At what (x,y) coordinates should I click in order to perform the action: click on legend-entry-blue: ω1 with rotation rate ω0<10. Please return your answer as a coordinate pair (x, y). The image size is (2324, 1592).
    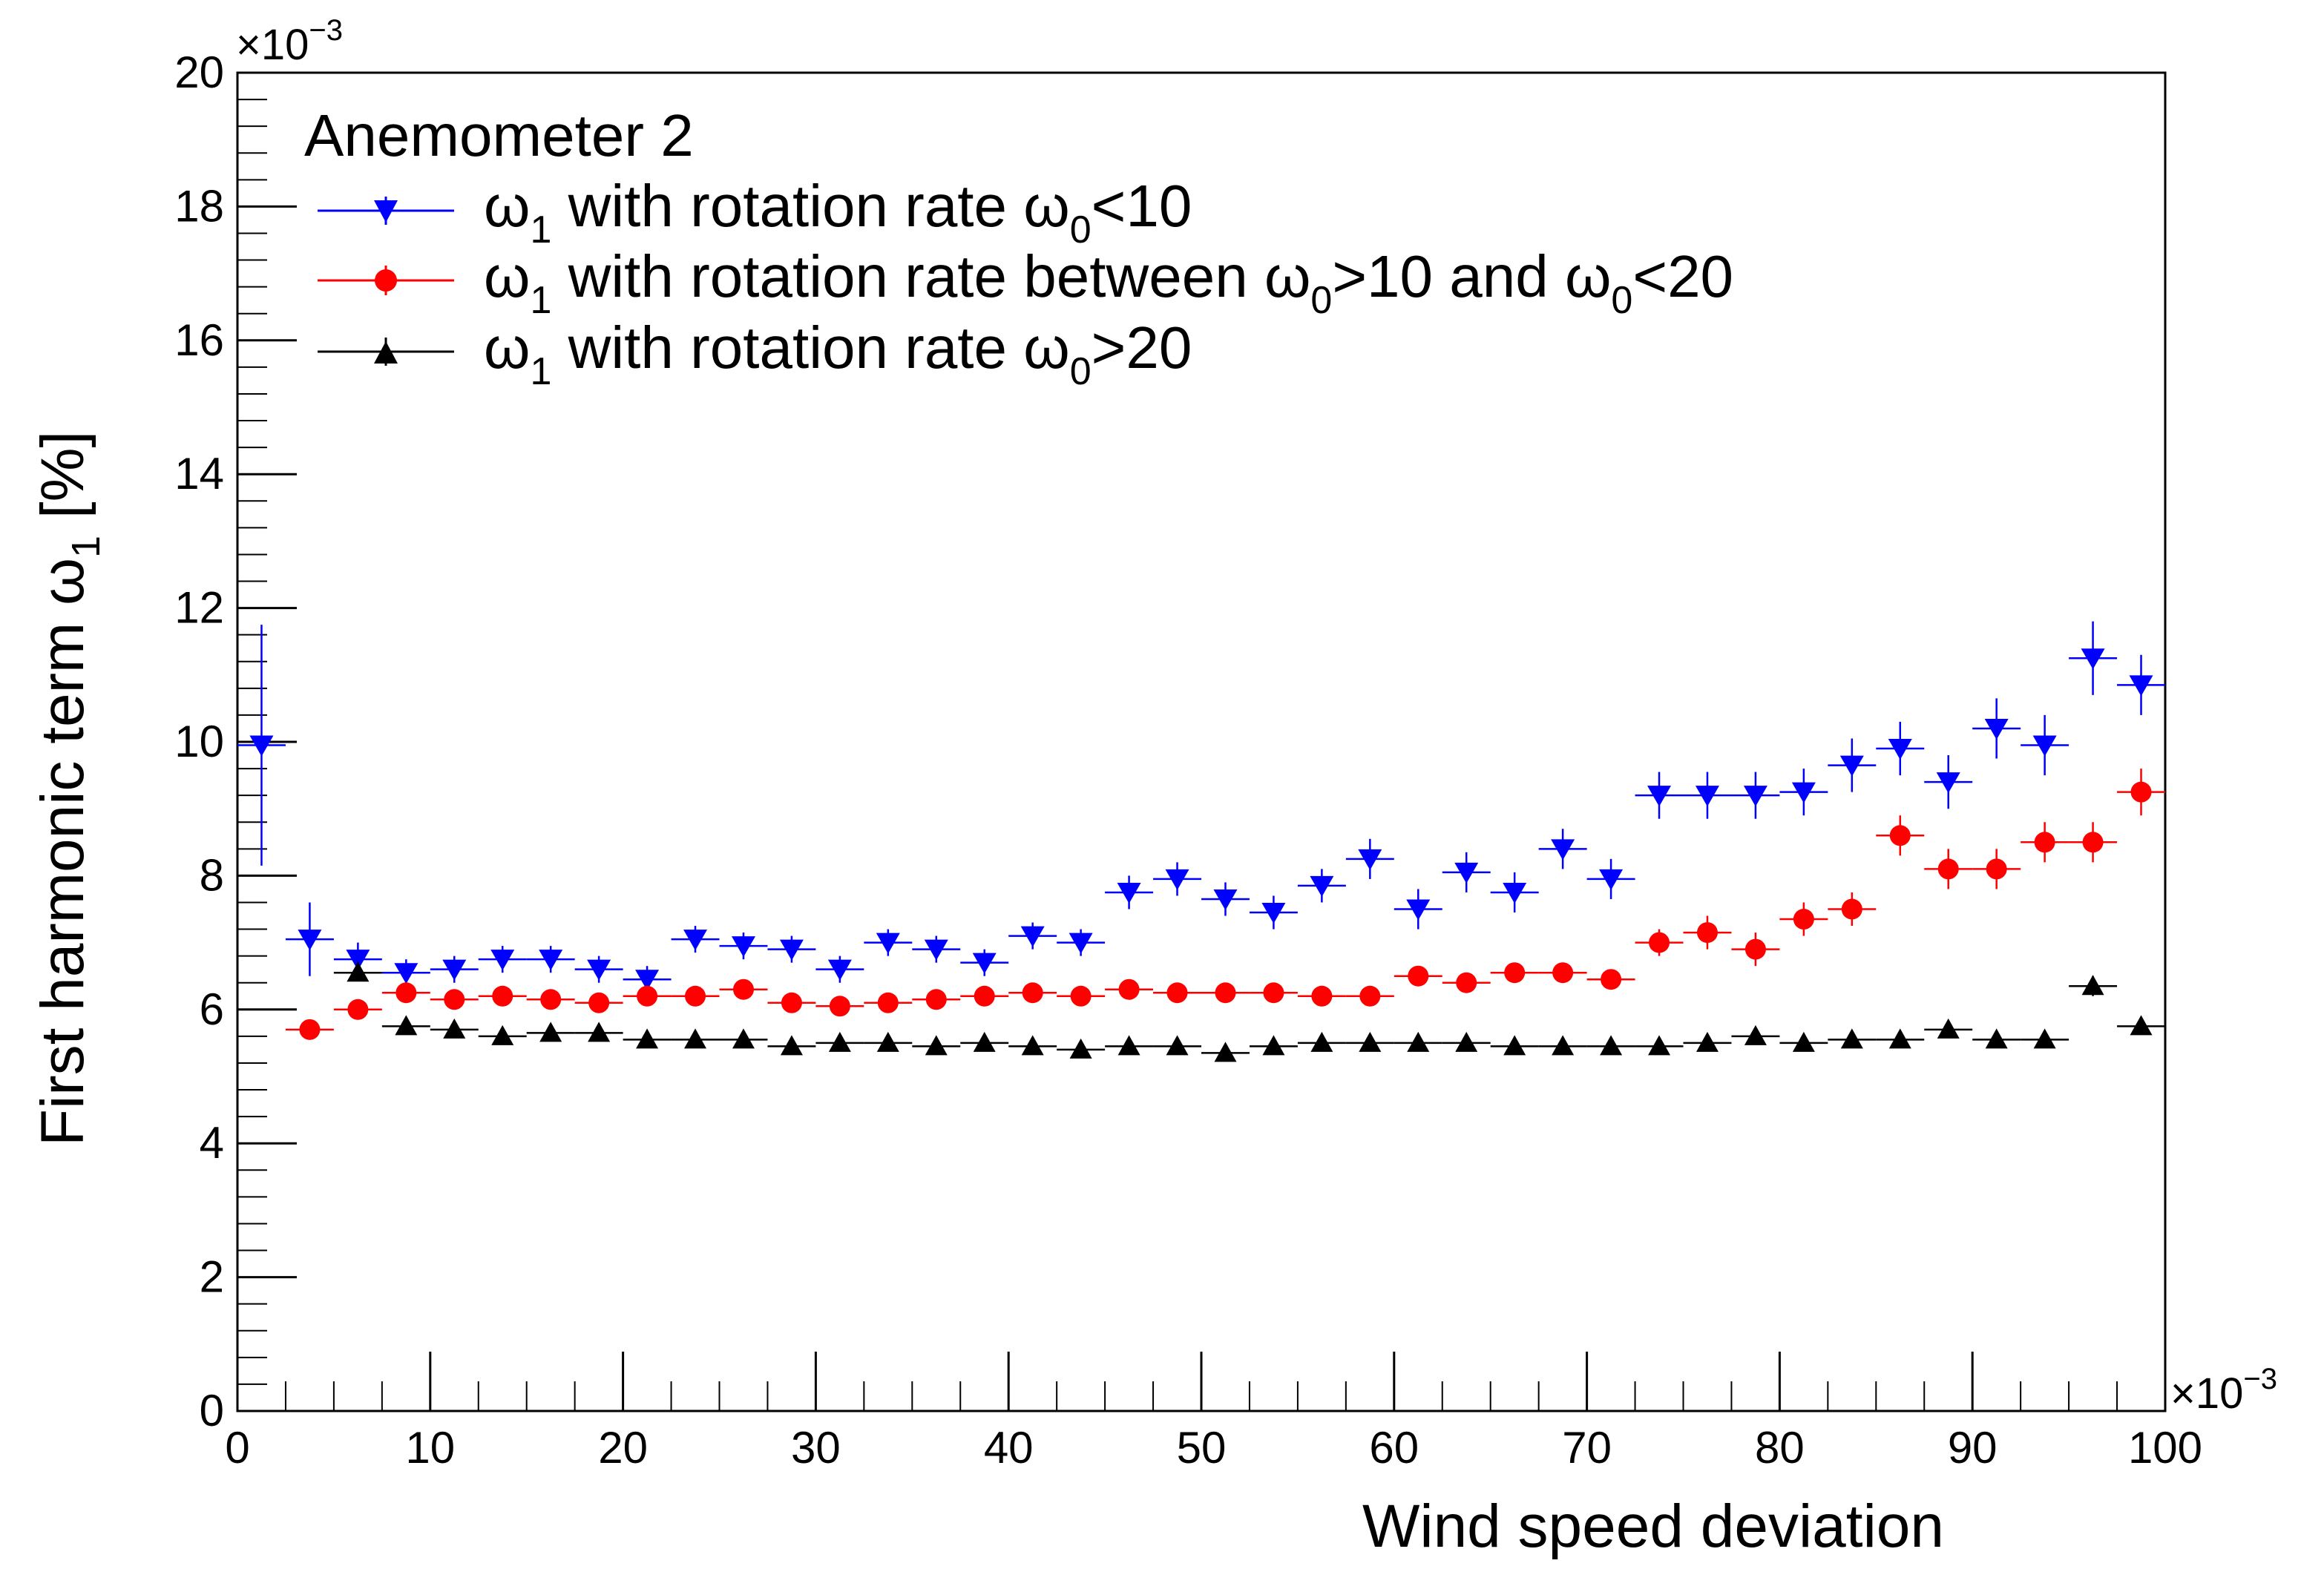
    Looking at the image, I should click on (755, 212).